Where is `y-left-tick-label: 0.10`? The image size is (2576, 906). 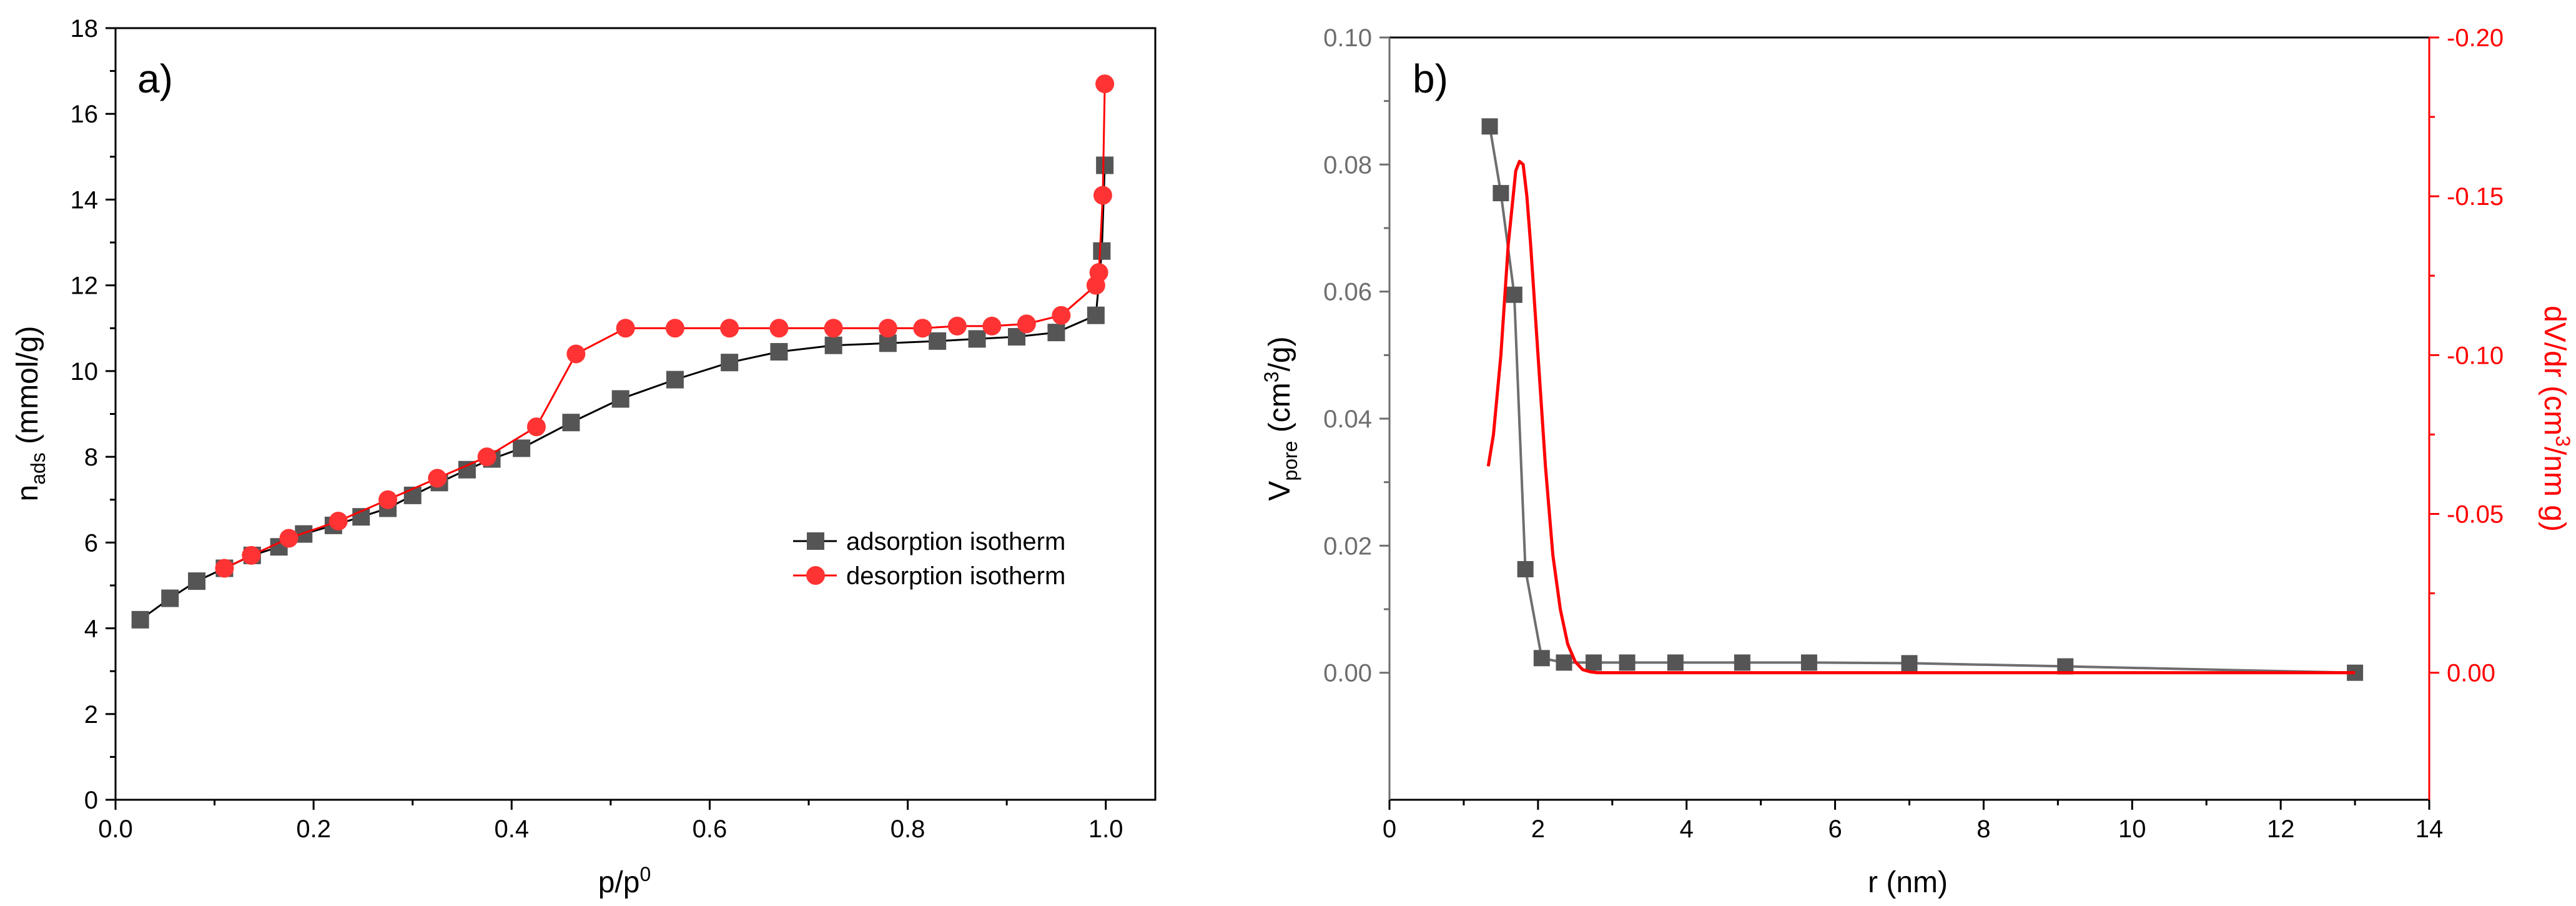
y-left-tick-label: 0.10 is located at coordinates (1347, 38).